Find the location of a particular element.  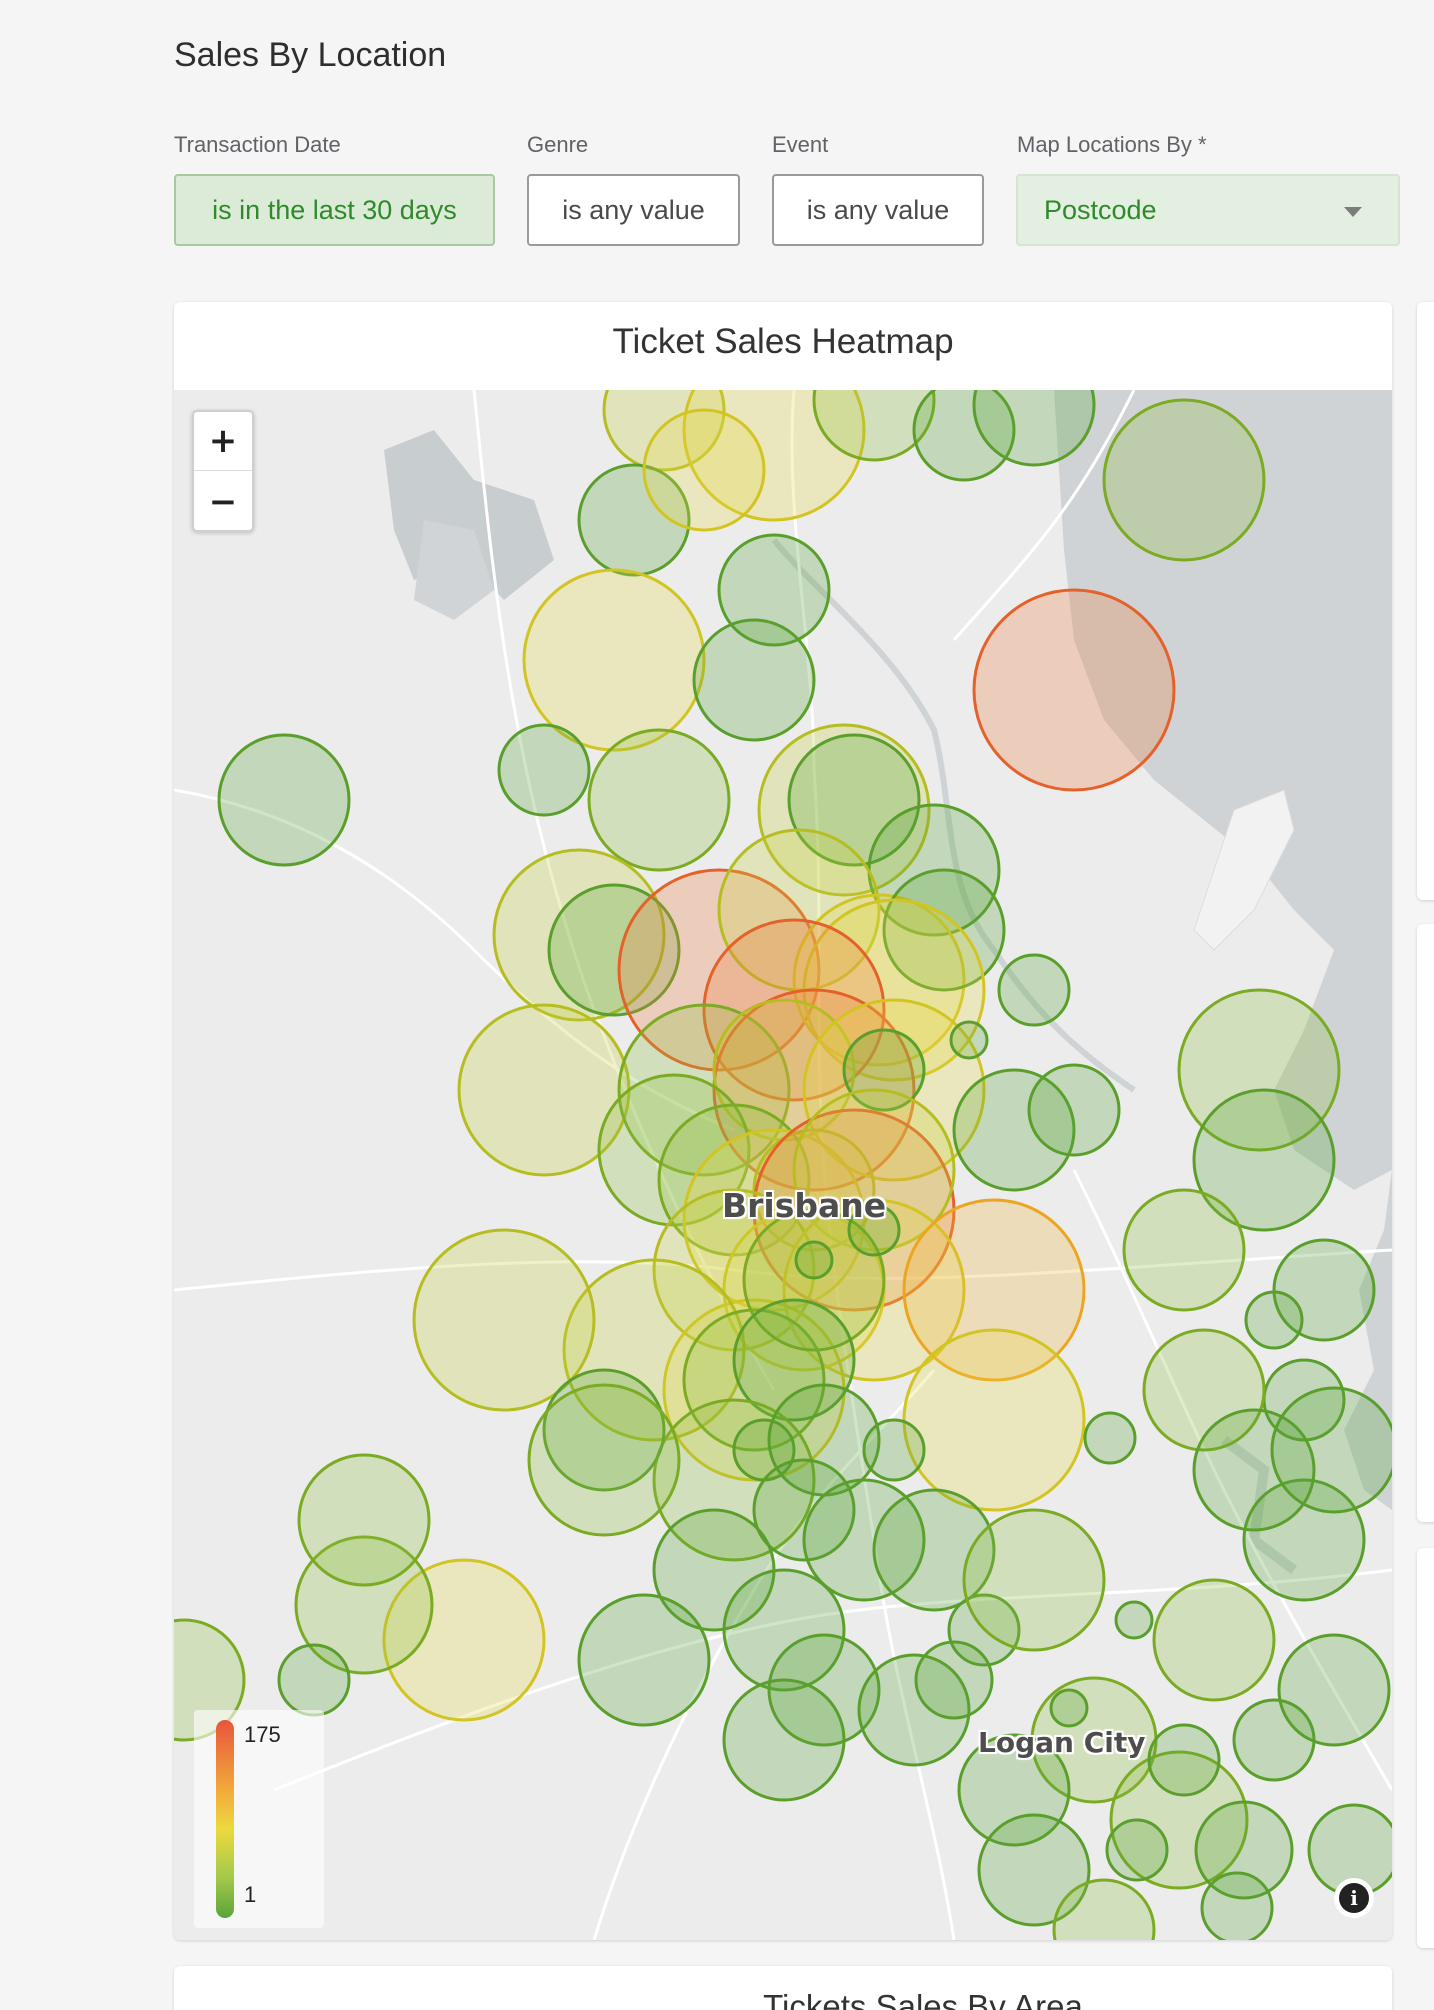

city-label-logan: Logan City is located at coordinates (1062, 1742).